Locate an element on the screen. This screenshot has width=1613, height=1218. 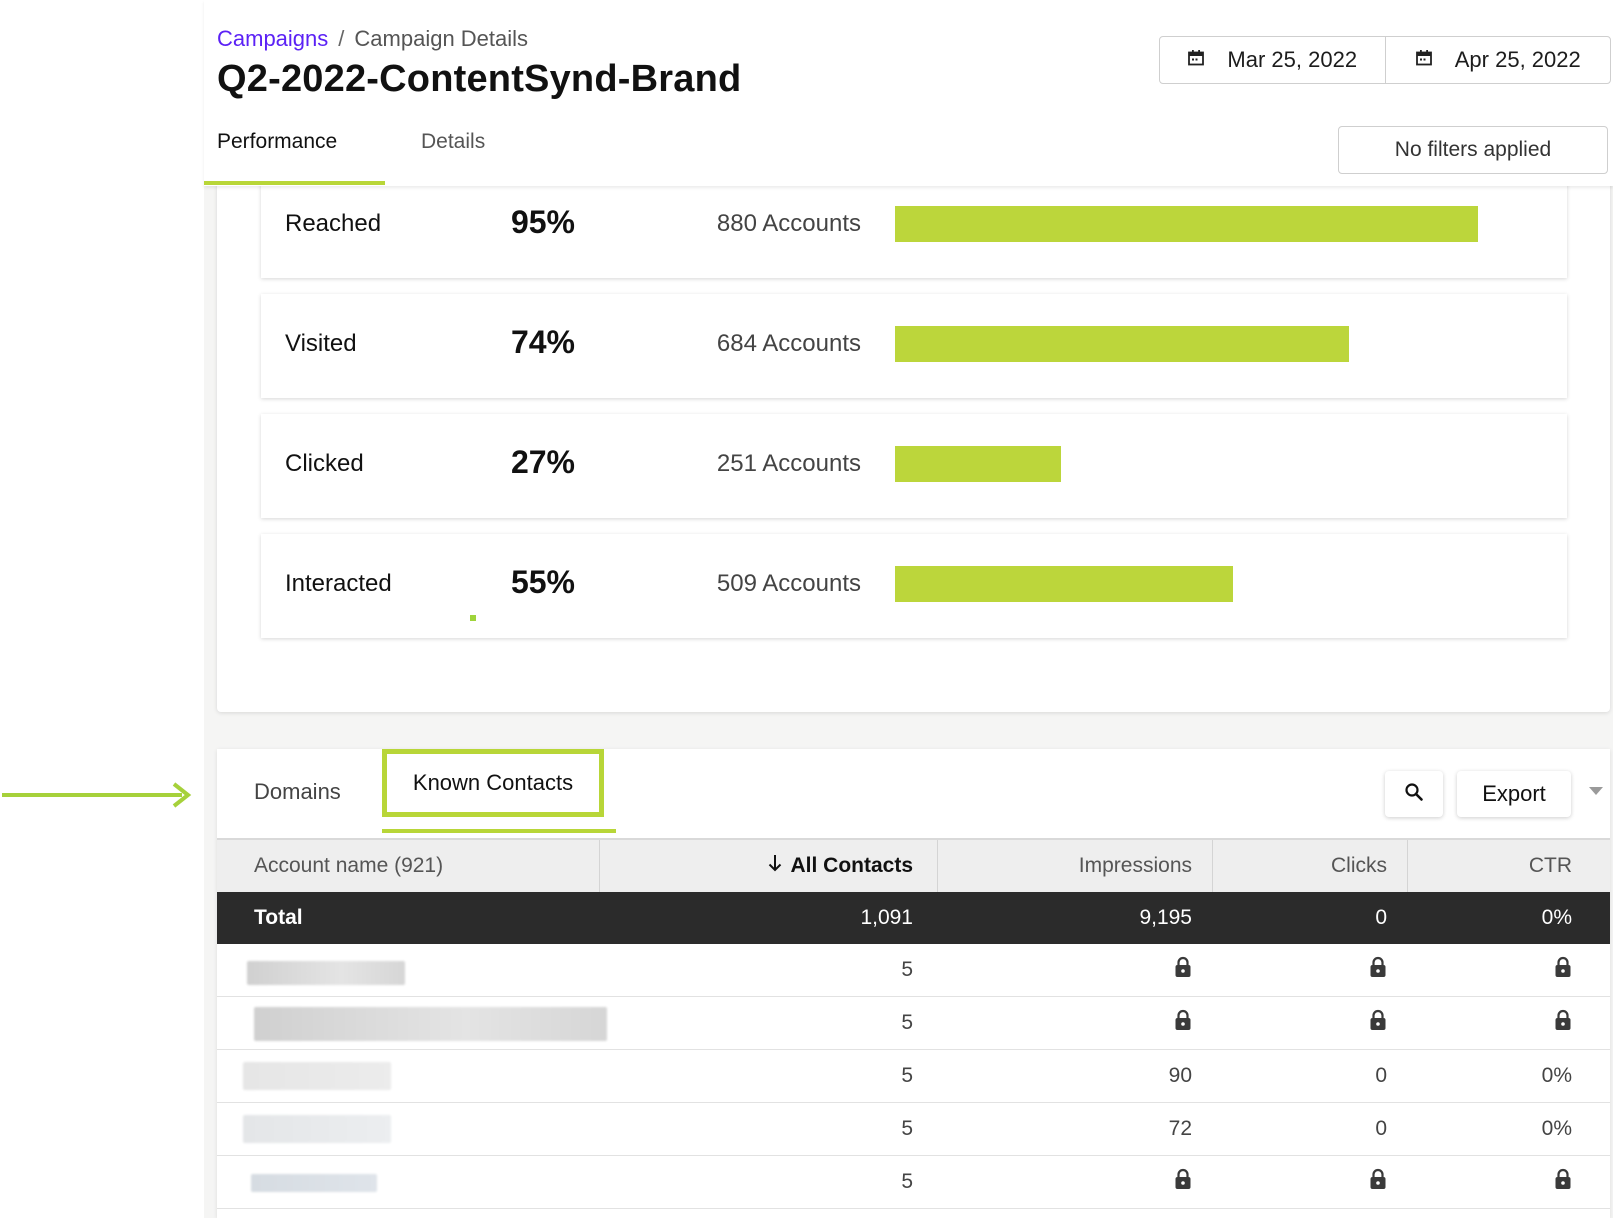
breadcrumb-campaigns-link: Campaigns is located at coordinates (273, 38).